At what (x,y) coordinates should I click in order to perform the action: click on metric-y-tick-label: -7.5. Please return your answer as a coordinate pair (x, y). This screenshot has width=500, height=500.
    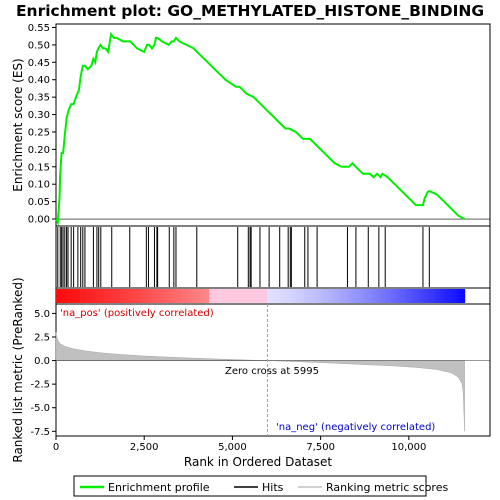
    Looking at the image, I should click on (40, 432).